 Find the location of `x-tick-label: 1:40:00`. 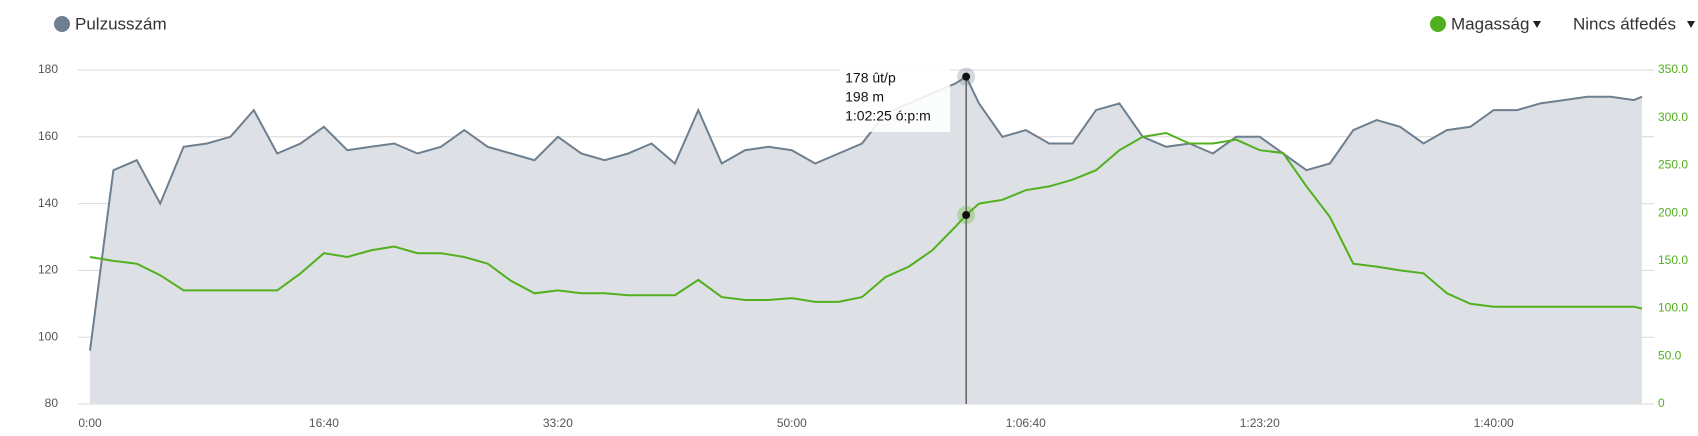

x-tick-label: 1:40:00 is located at coordinates (1494, 423).